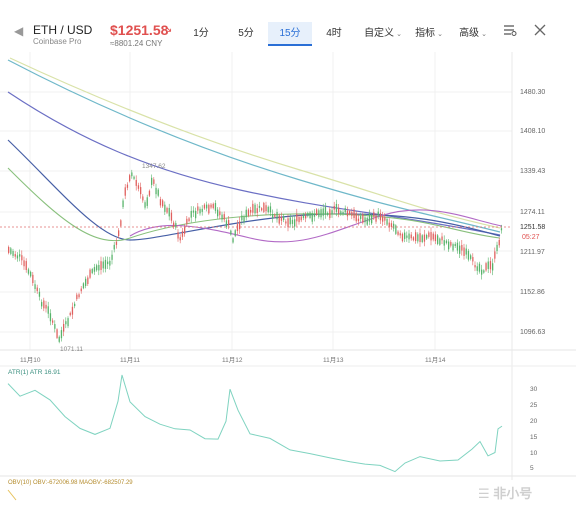 The height and width of the screenshot is (511, 576). Describe the element at coordinates (540, 34) in the screenshot. I see `close-icon` at that location.